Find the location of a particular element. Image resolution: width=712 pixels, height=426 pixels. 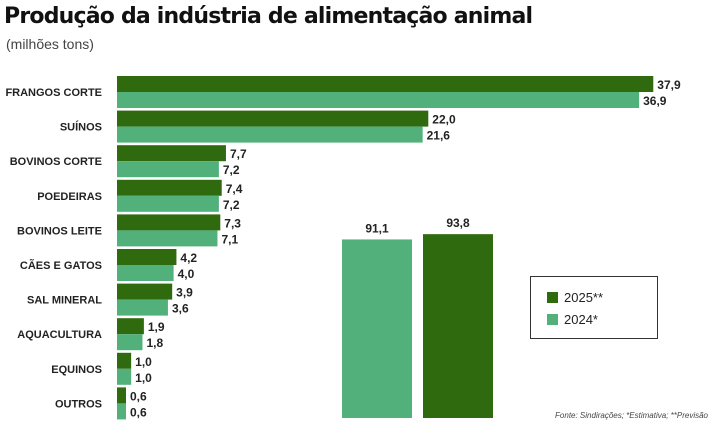

category-label-bovinos-corte: BOVINOS CORTE is located at coordinates (56, 162).